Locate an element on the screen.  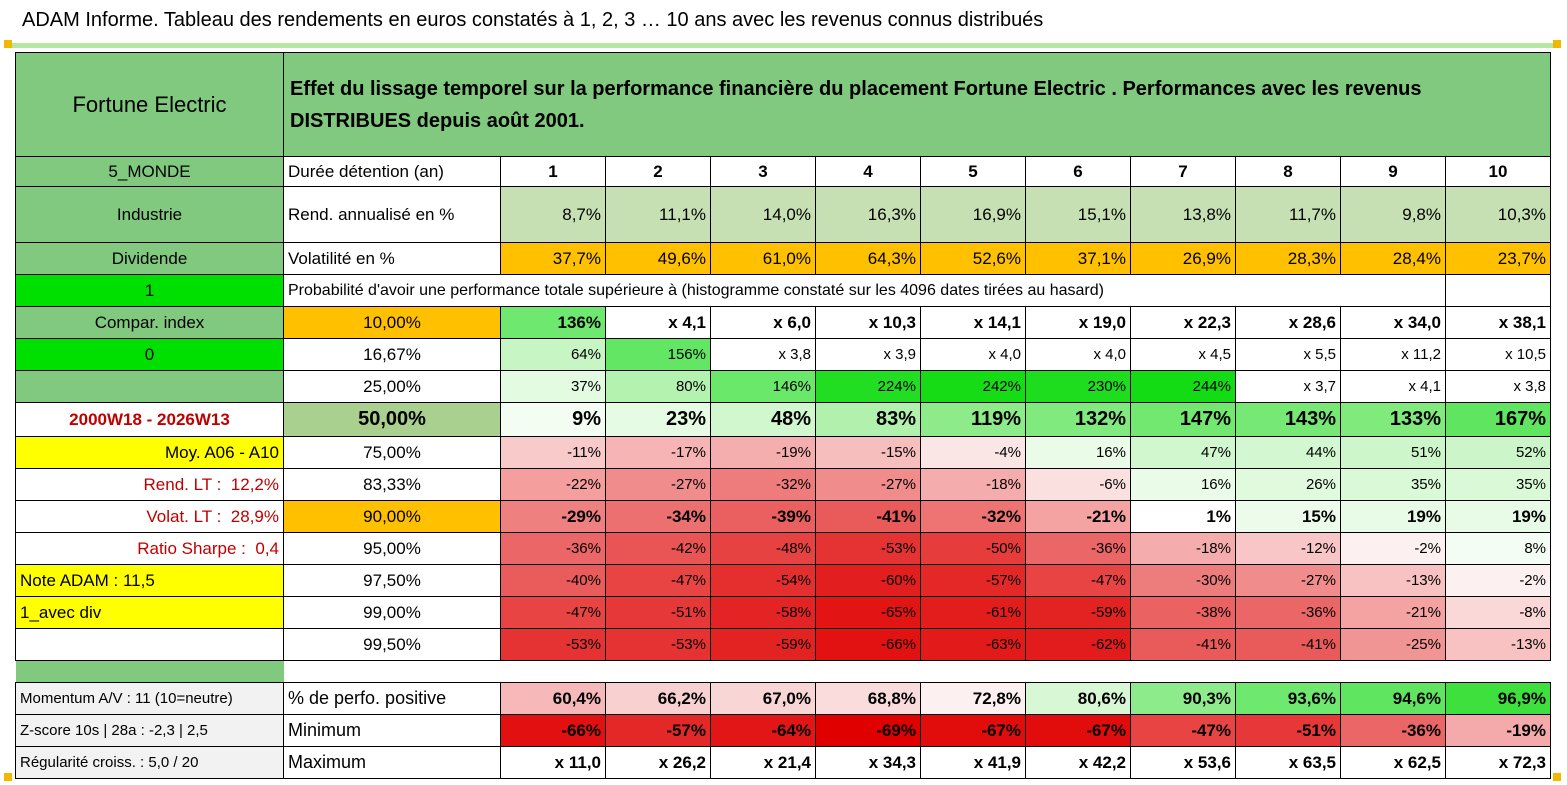
quantile-label: 25,00% is located at coordinates (392, 386).